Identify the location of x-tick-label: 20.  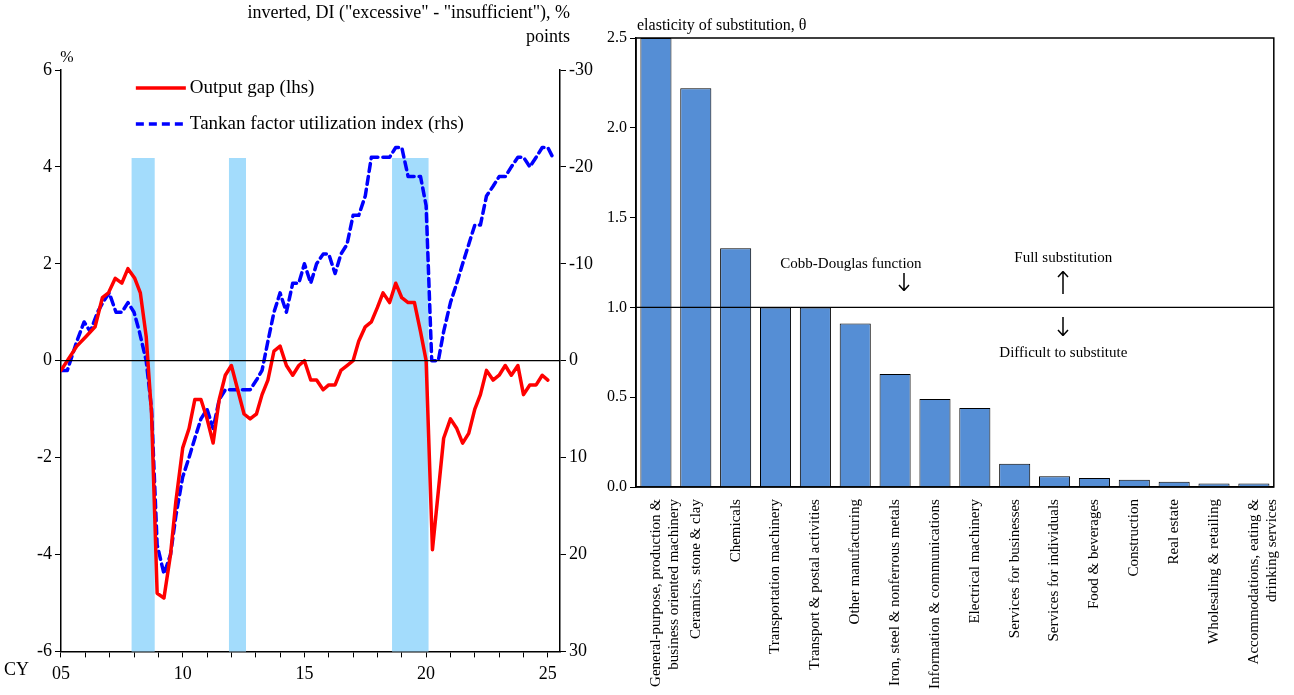
(426, 672).